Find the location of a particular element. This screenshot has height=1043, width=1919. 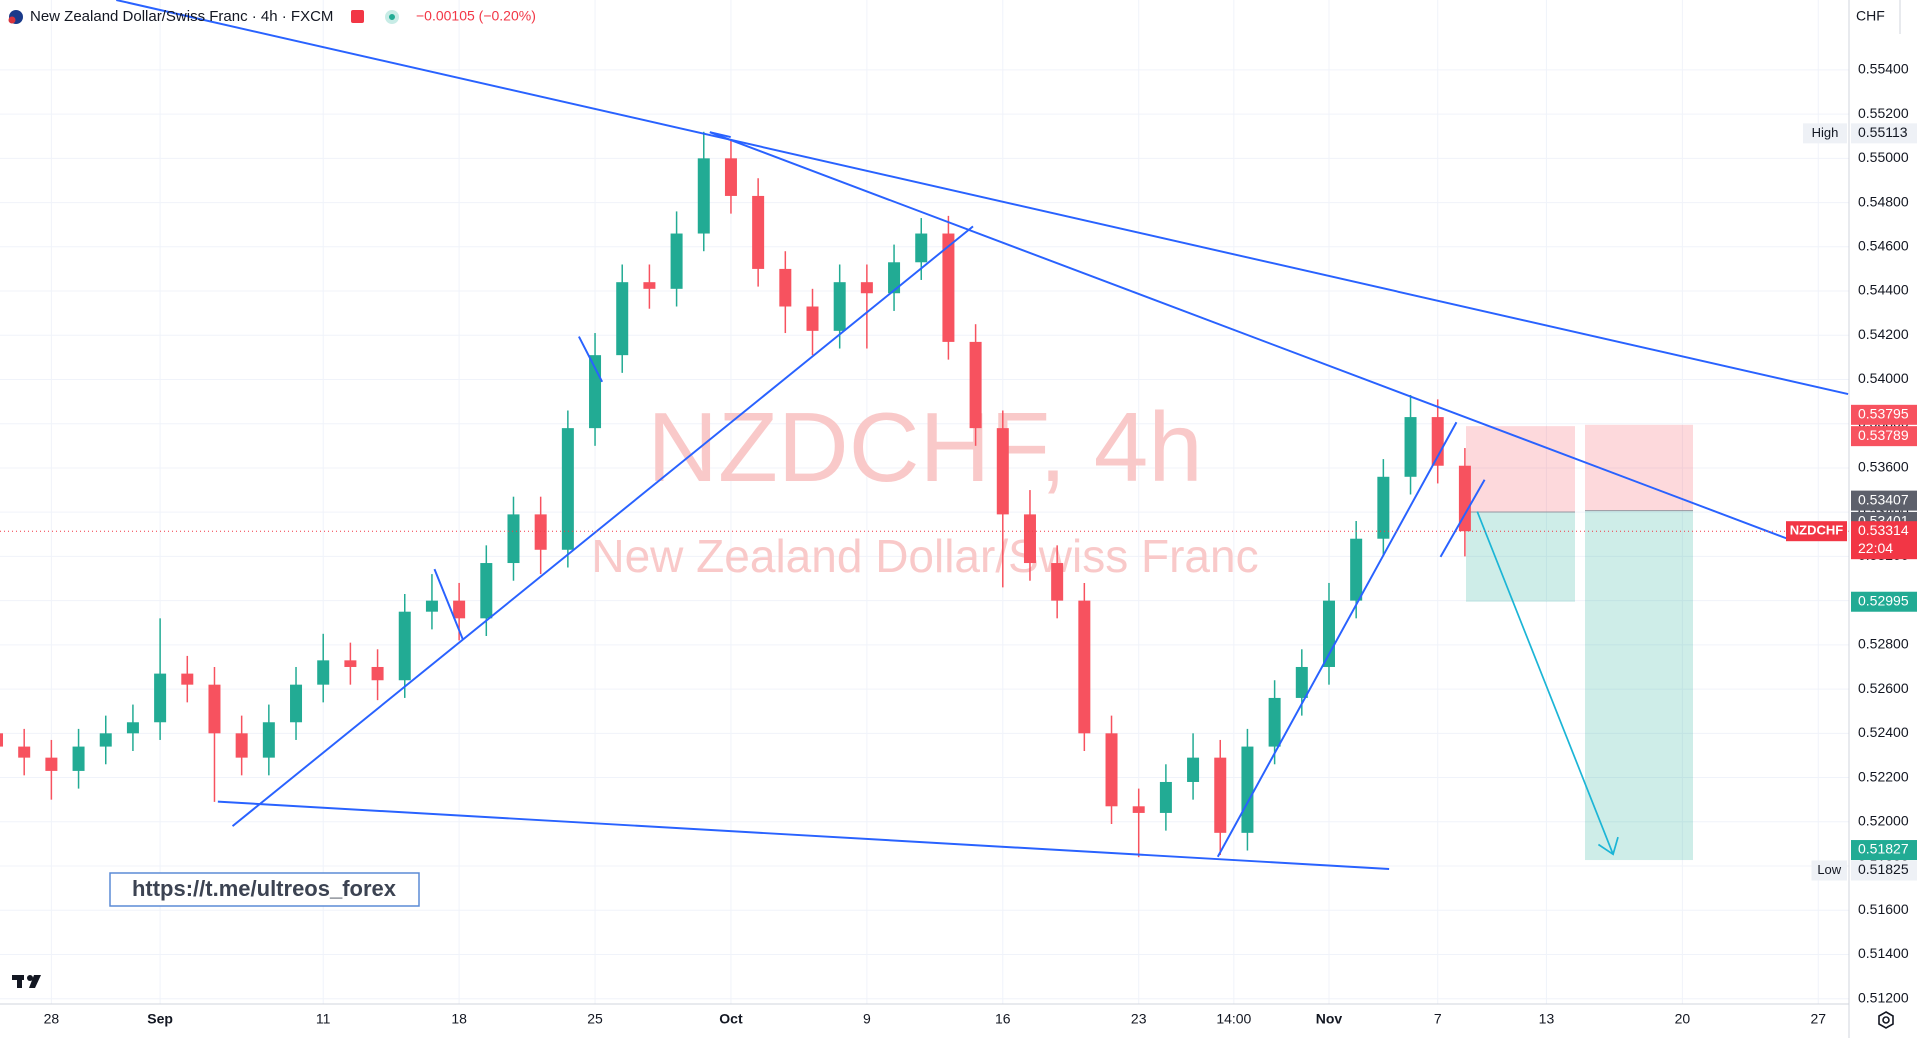

link-box is located at coordinates (264, 889).